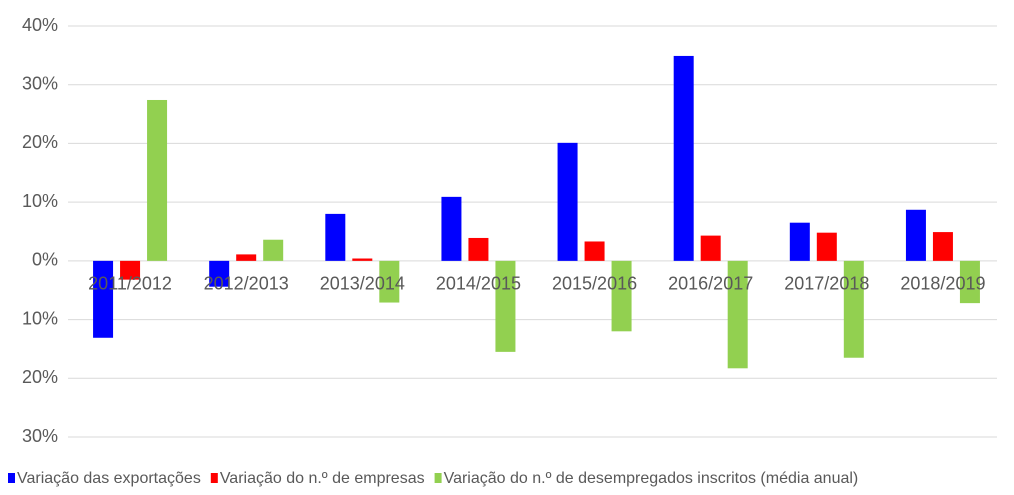 The image size is (1014, 495). Describe the element at coordinates (594, 284) in the screenshot. I see `x-tick-label: 2015/2016` at that location.